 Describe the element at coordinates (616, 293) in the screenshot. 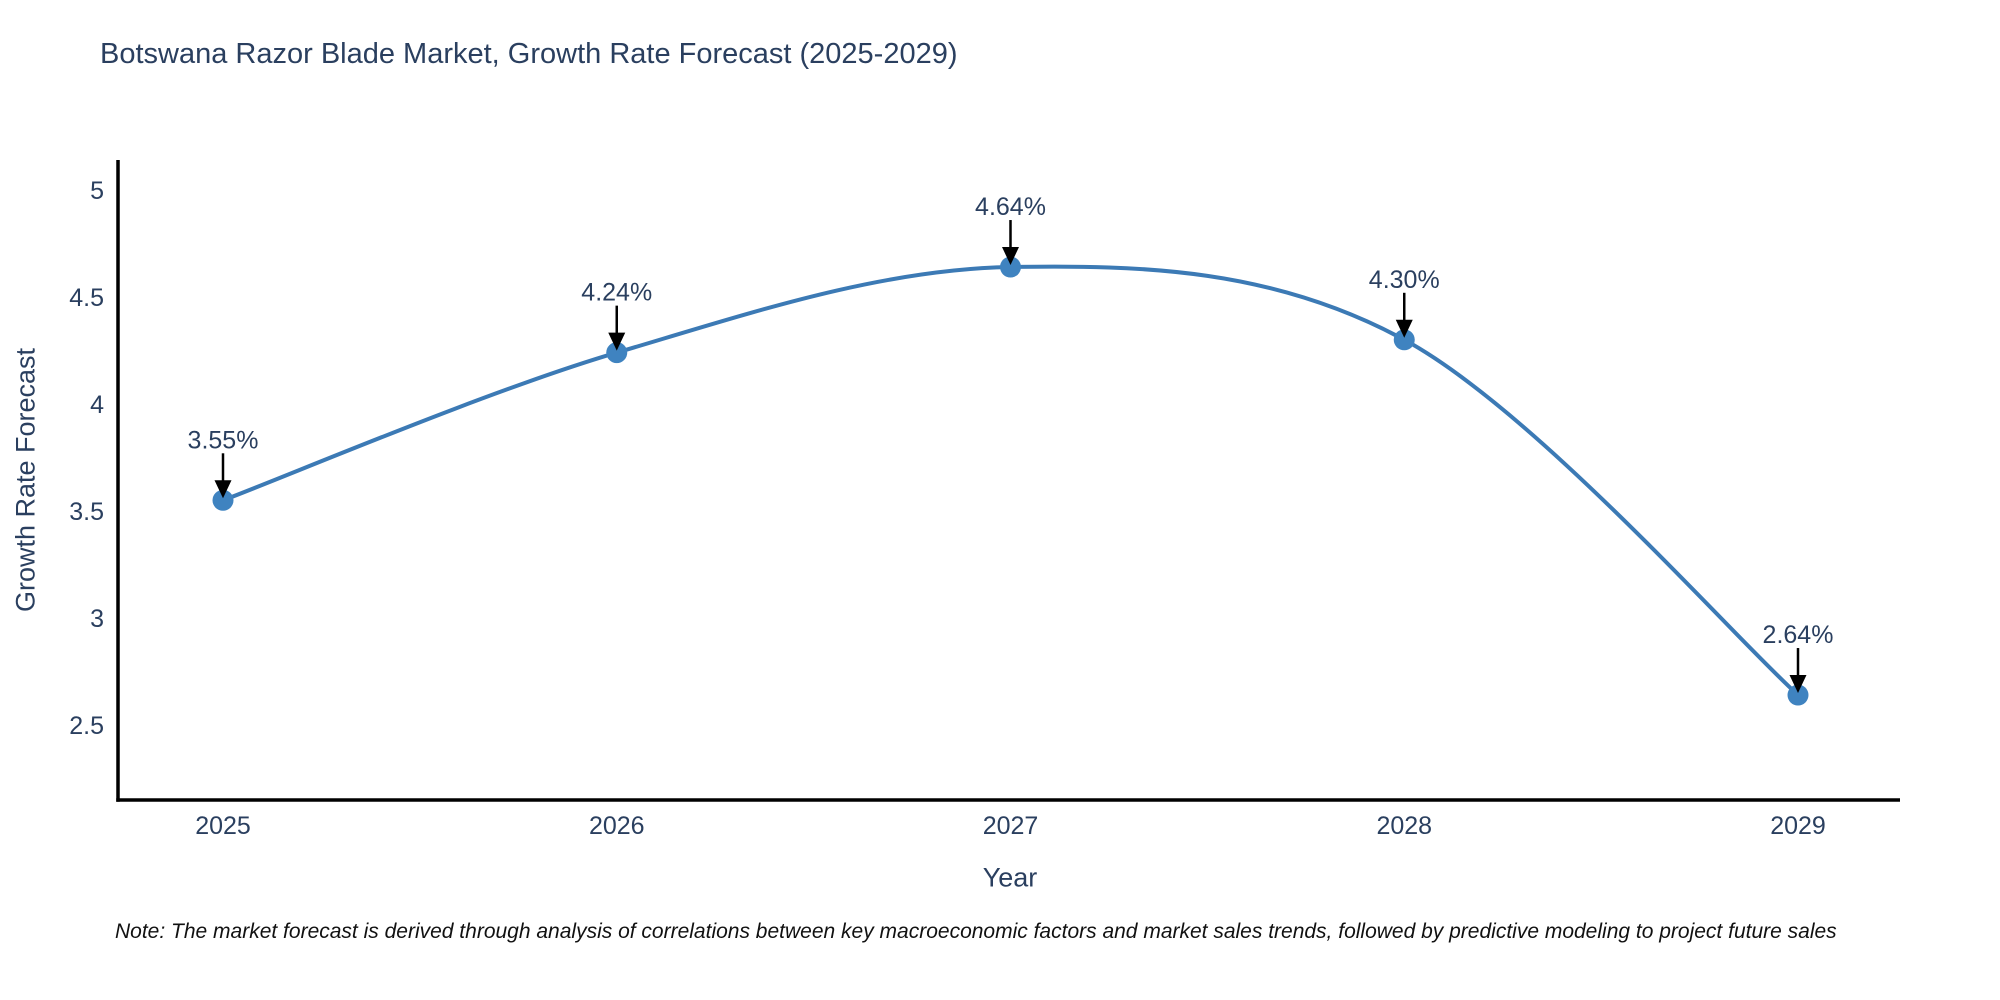

I see `annotation-label-2026: 4.24%` at that location.